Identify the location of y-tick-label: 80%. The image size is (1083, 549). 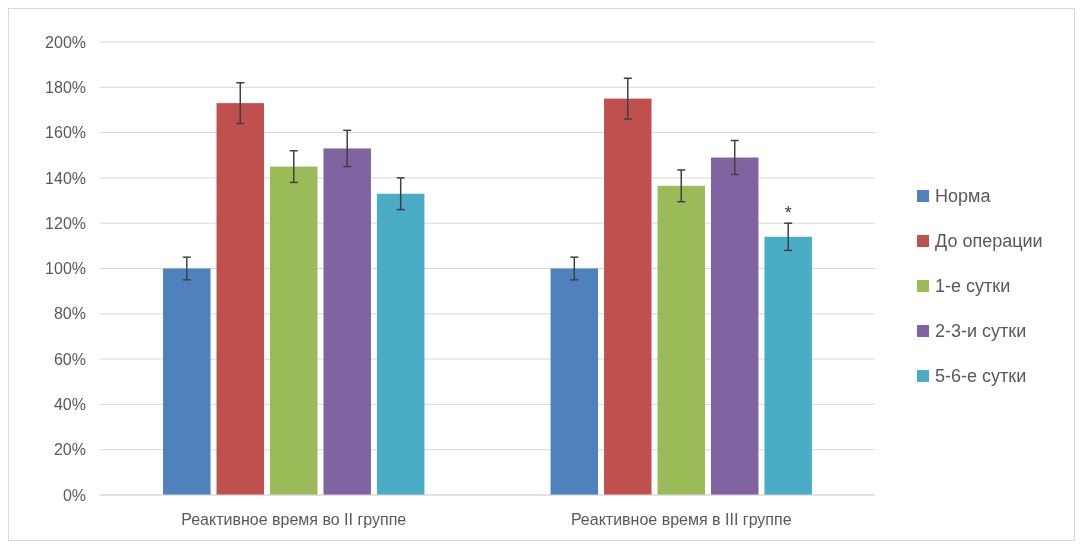
(69, 314).